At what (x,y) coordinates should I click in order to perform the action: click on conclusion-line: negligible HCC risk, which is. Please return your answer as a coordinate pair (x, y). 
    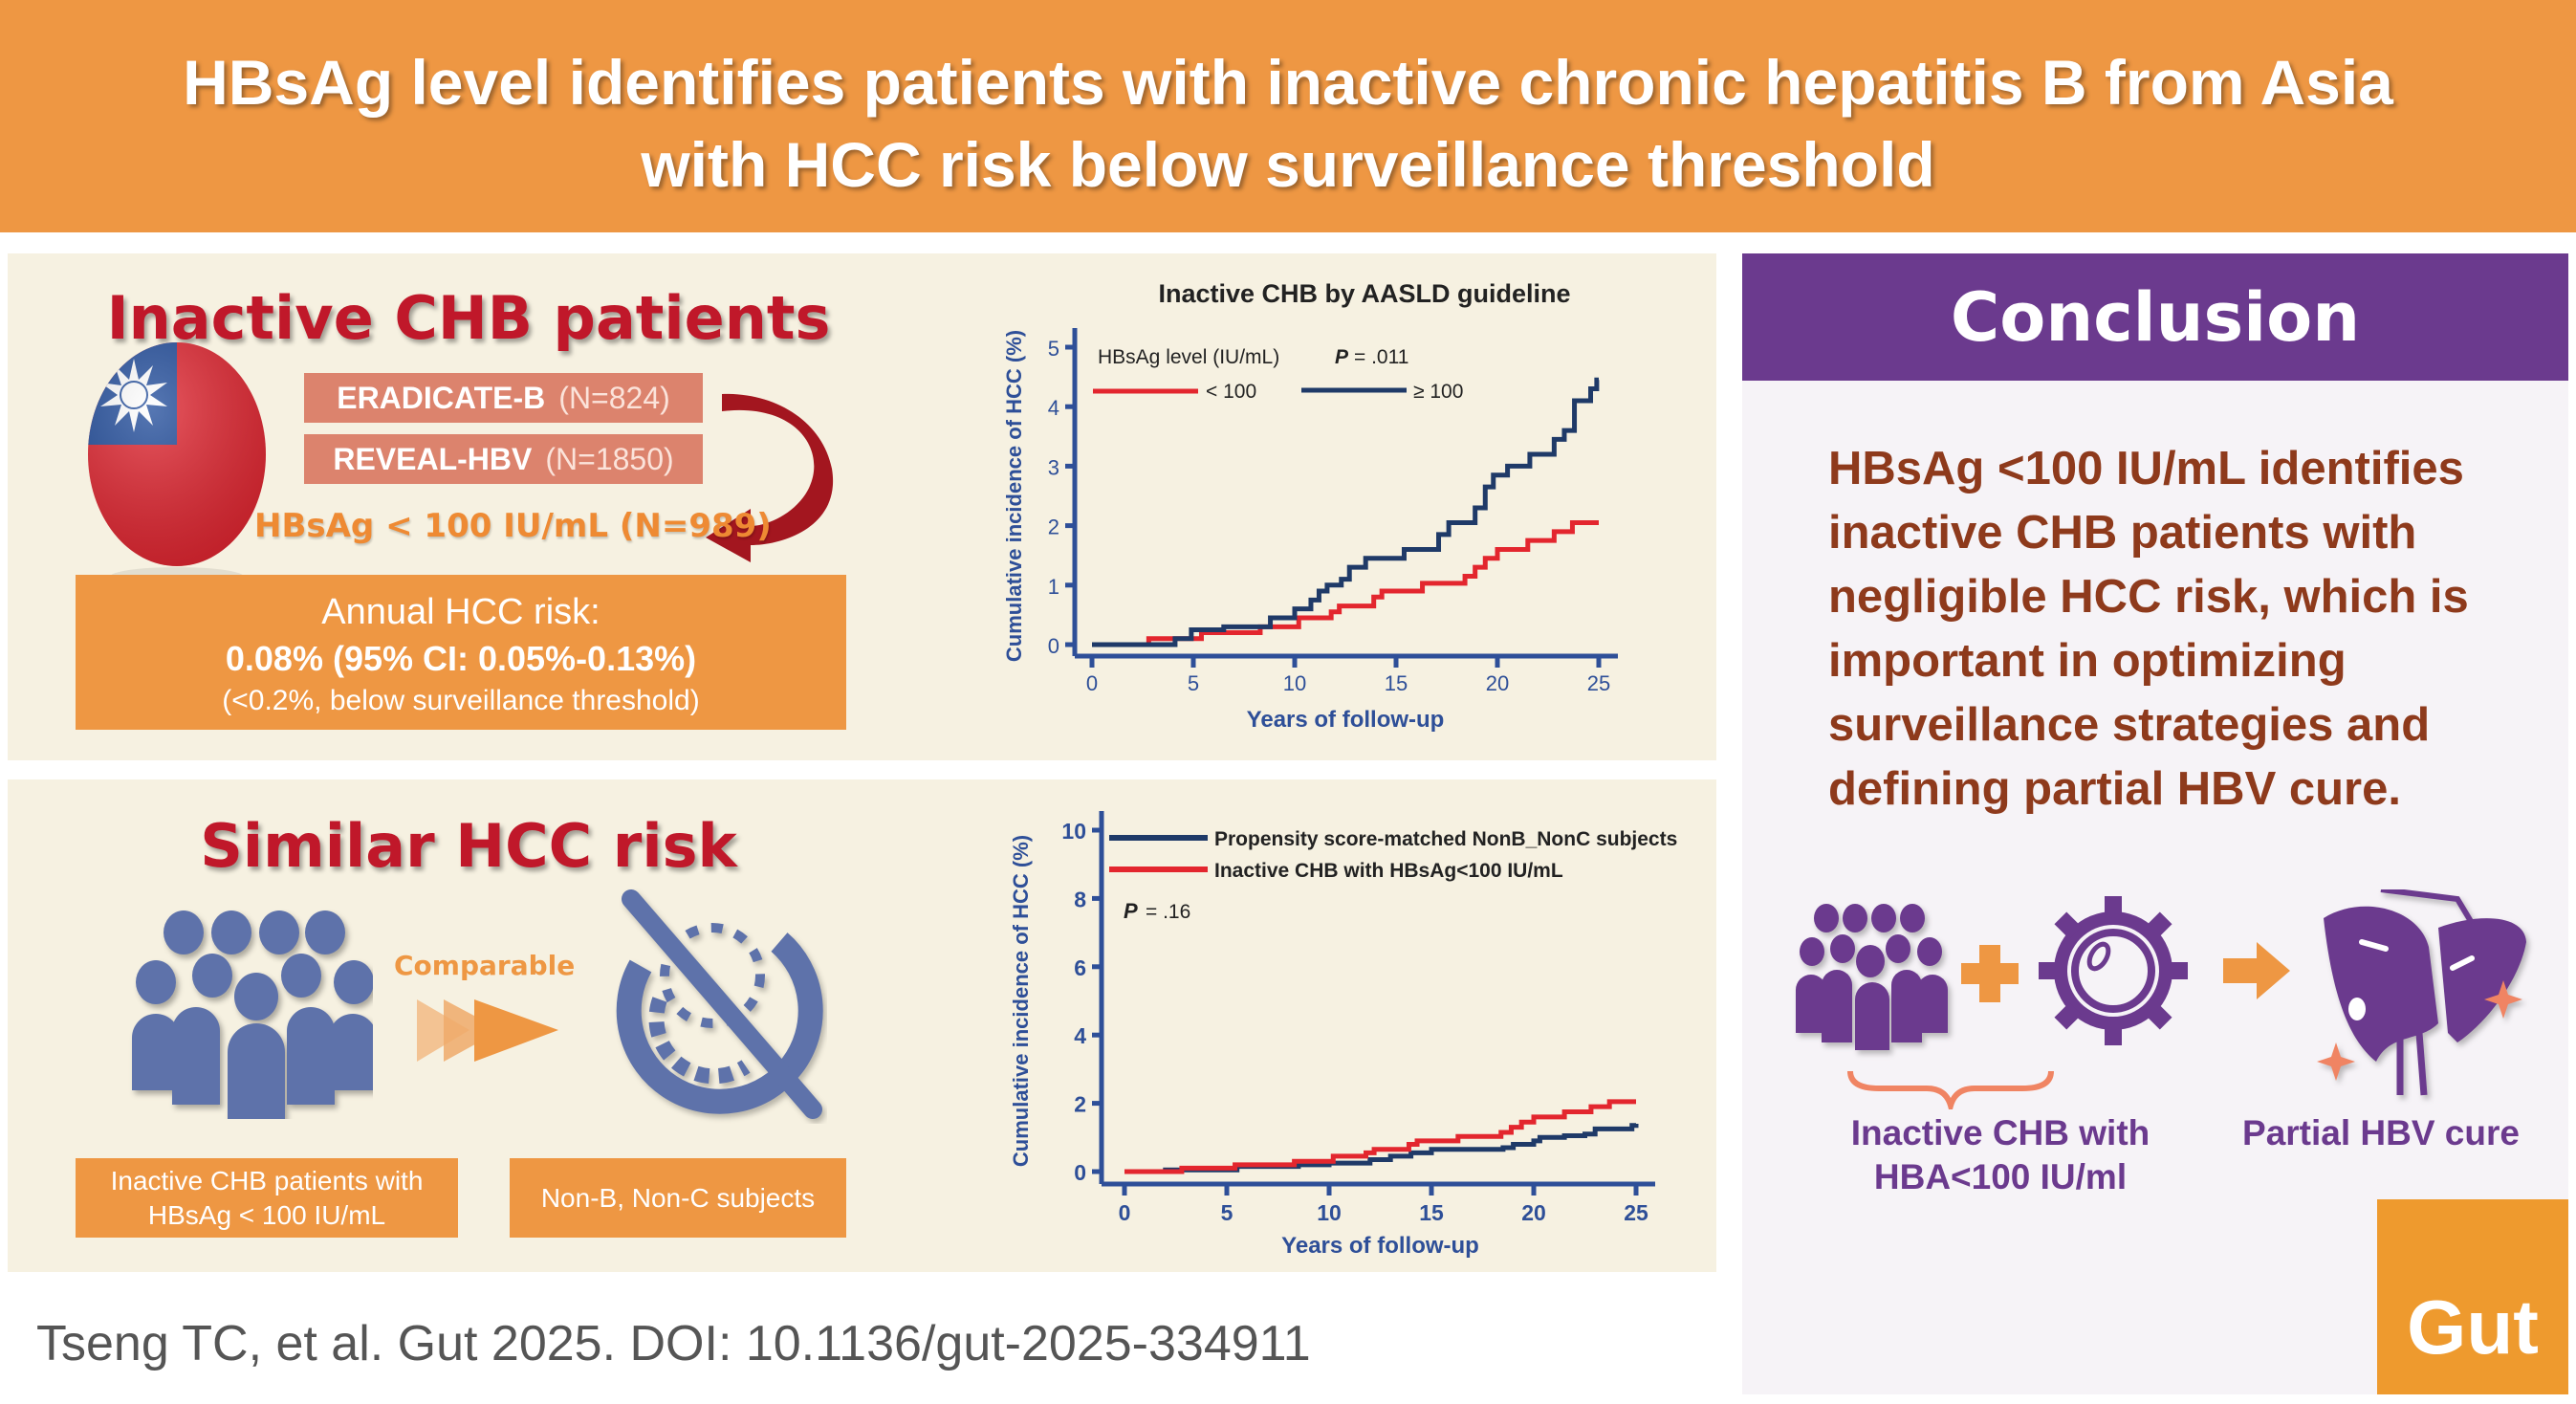
    Looking at the image, I should click on (2148, 597).